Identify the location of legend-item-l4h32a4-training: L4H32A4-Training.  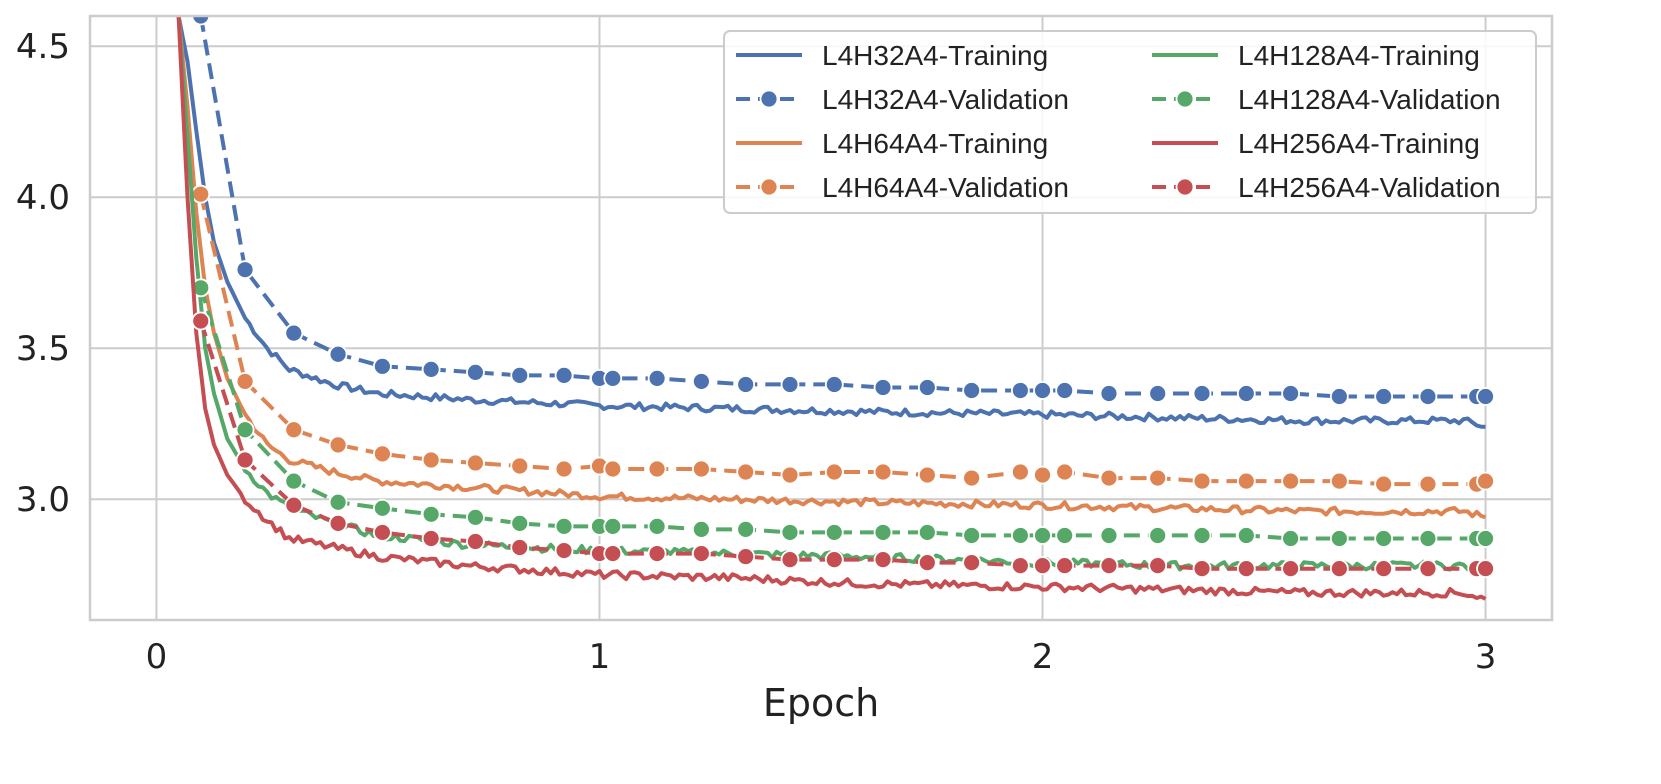
(892, 55).